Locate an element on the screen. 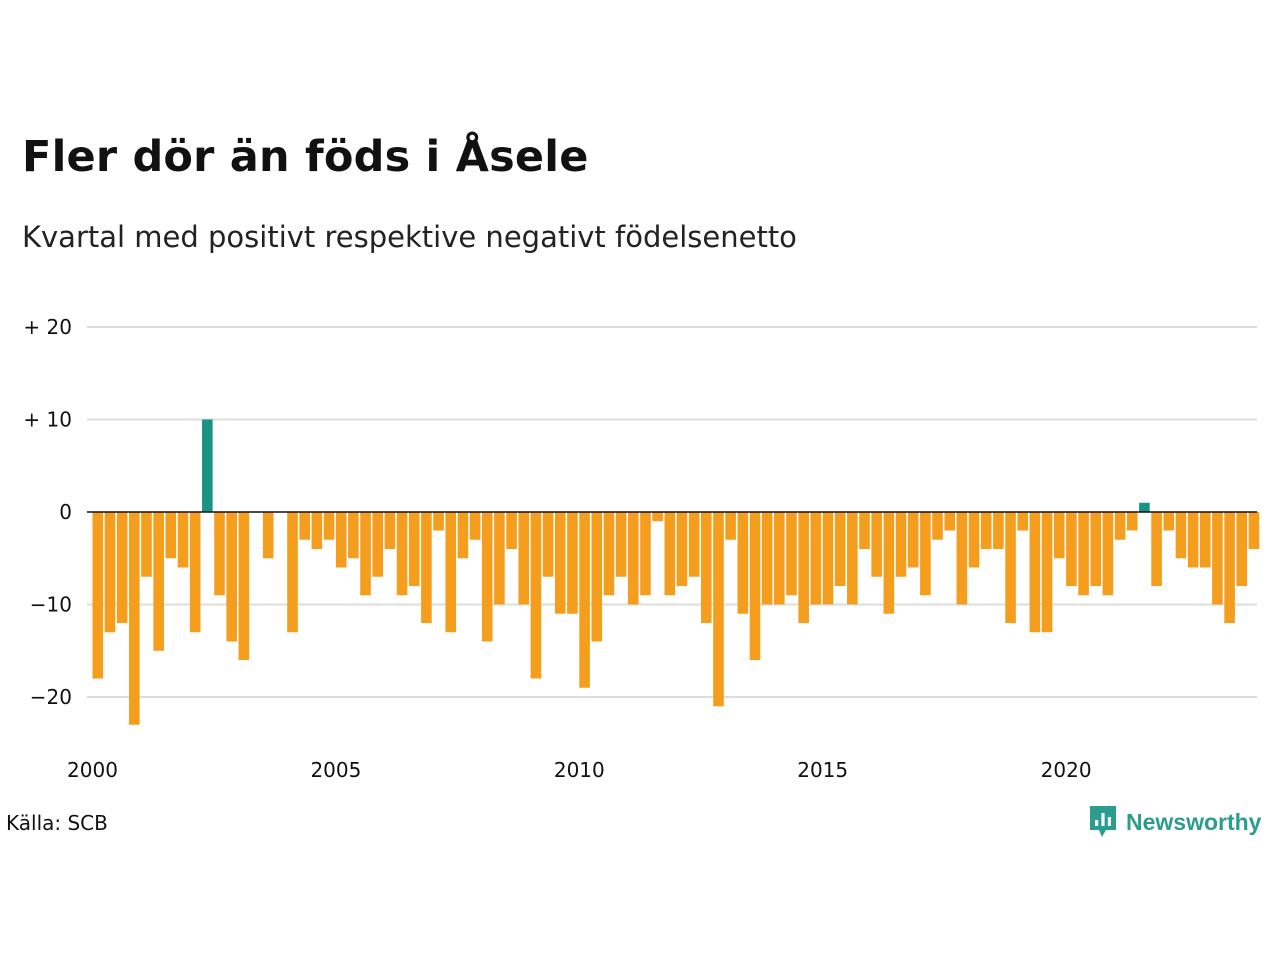 The width and height of the screenshot is (1280, 960). newsworthy-logo-label: Newsworthy is located at coordinates (1194, 821).